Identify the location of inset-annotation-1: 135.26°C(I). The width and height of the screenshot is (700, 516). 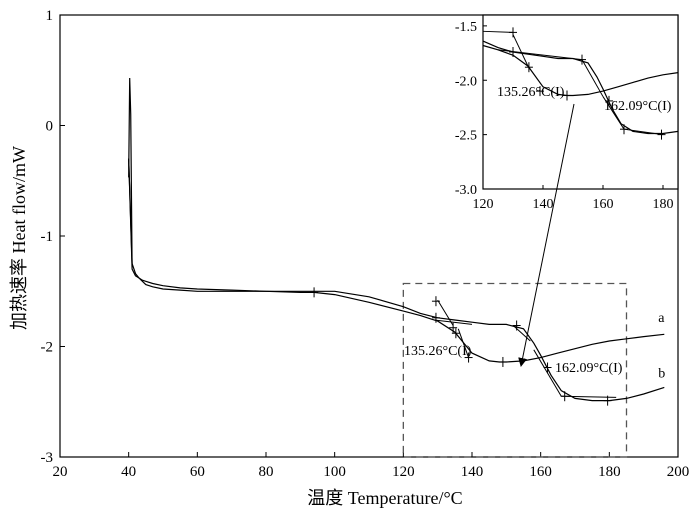
(531, 92).